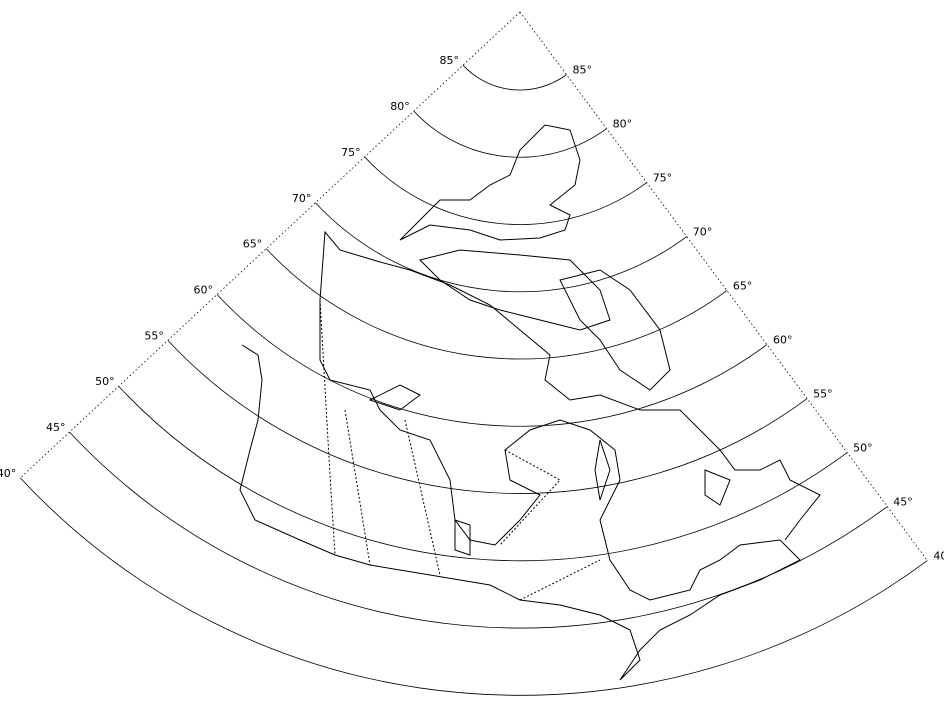 Image resolution: width=944 pixels, height=722 pixels. I want to click on parallel-label-right: 75°, so click(663, 178).